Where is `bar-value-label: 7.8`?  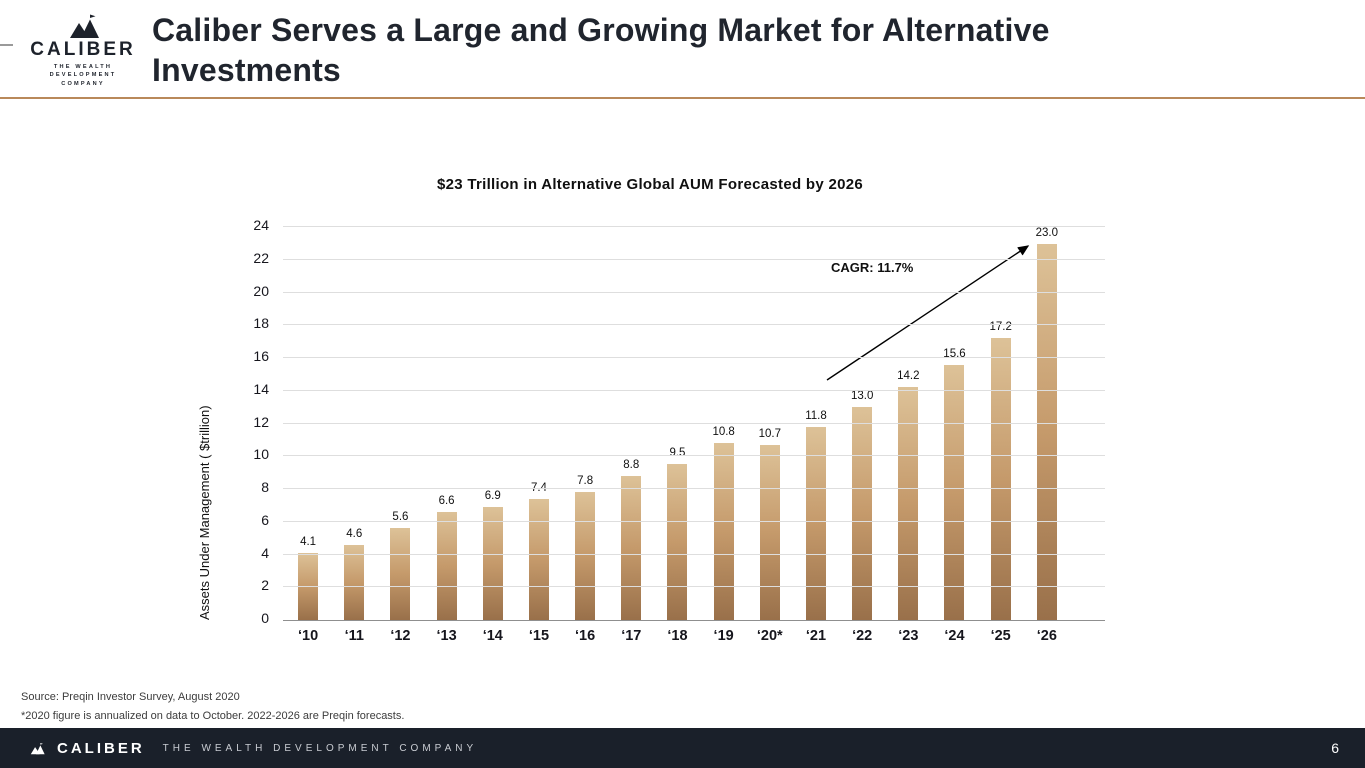 bar-value-label: 7.8 is located at coordinates (585, 481).